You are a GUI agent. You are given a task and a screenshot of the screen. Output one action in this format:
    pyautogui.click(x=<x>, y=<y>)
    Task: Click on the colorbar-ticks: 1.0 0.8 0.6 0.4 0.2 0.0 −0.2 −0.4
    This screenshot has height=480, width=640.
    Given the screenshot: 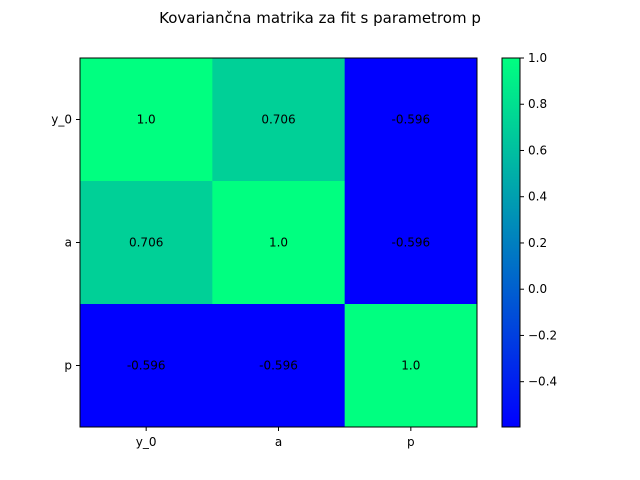 What is the action you would take?
    pyautogui.click(x=538, y=220)
    